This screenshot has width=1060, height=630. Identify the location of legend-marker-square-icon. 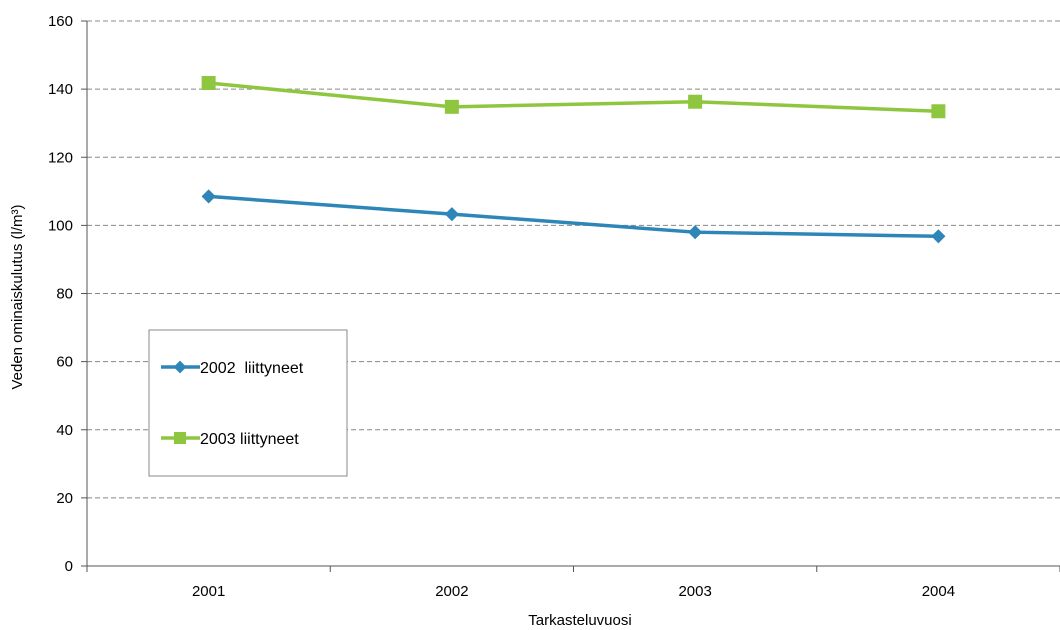
(180, 438).